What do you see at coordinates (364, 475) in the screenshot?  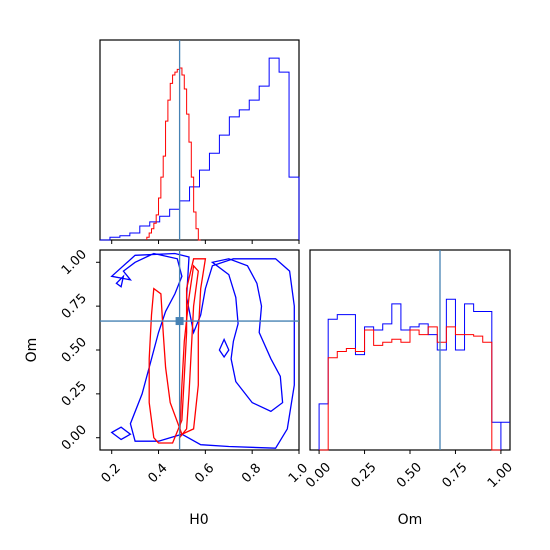 I see `om-x-tick-label-1: 0.25` at bounding box center [364, 475].